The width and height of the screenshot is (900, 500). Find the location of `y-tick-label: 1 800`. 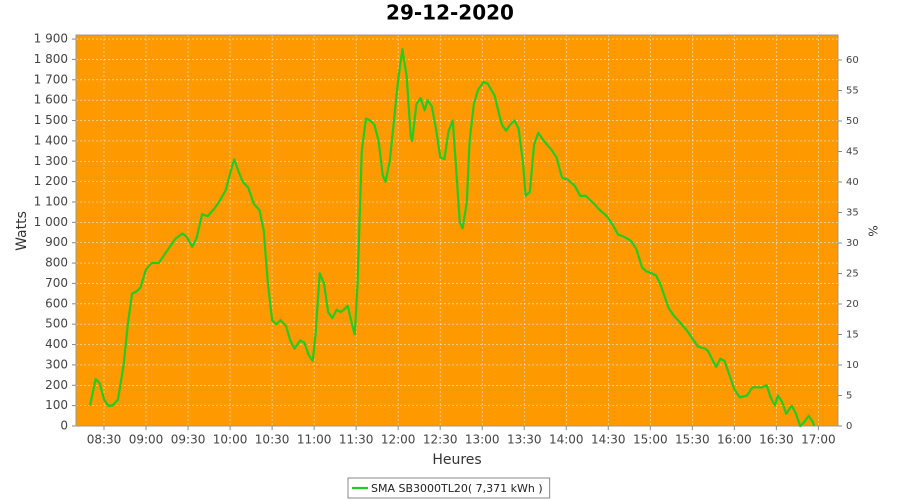

y-tick-label: 1 800 is located at coordinates (51, 59).